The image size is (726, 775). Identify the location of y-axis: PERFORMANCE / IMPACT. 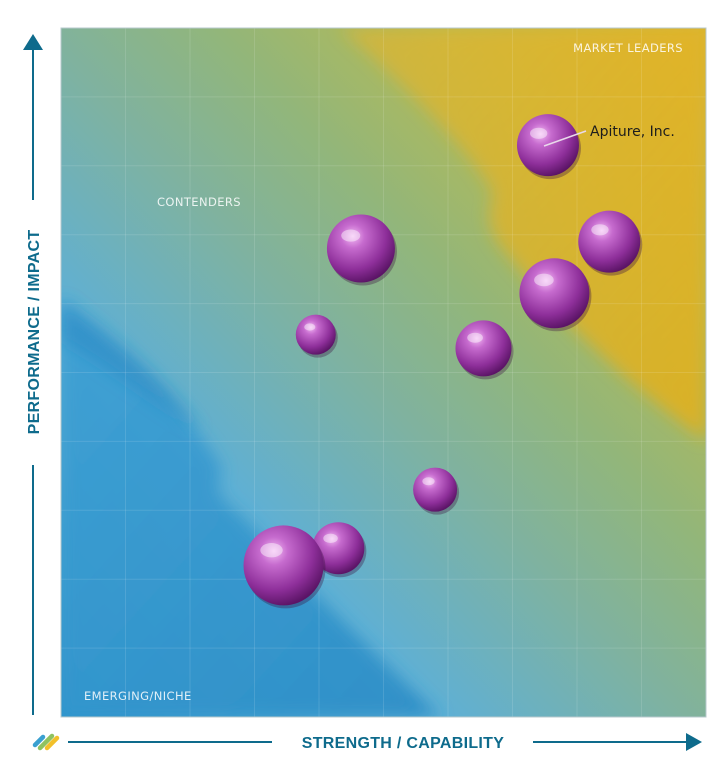
(33, 374).